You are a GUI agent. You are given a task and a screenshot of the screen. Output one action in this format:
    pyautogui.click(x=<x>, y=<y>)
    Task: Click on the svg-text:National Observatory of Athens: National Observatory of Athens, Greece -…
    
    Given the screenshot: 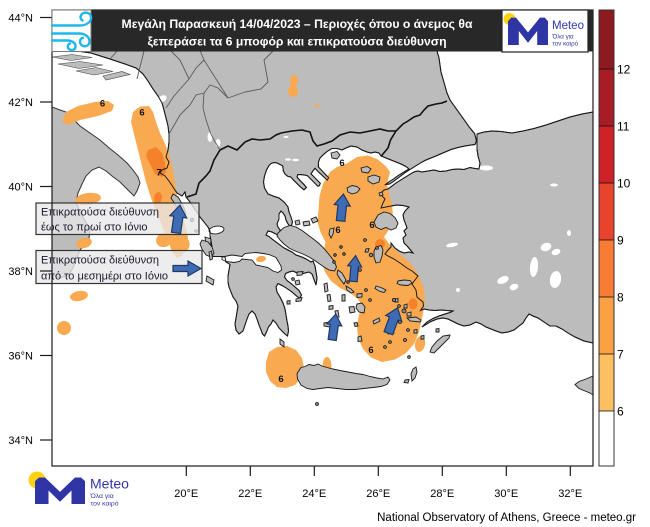 What is the action you would take?
    pyautogui.click(x=506, y=518)
    